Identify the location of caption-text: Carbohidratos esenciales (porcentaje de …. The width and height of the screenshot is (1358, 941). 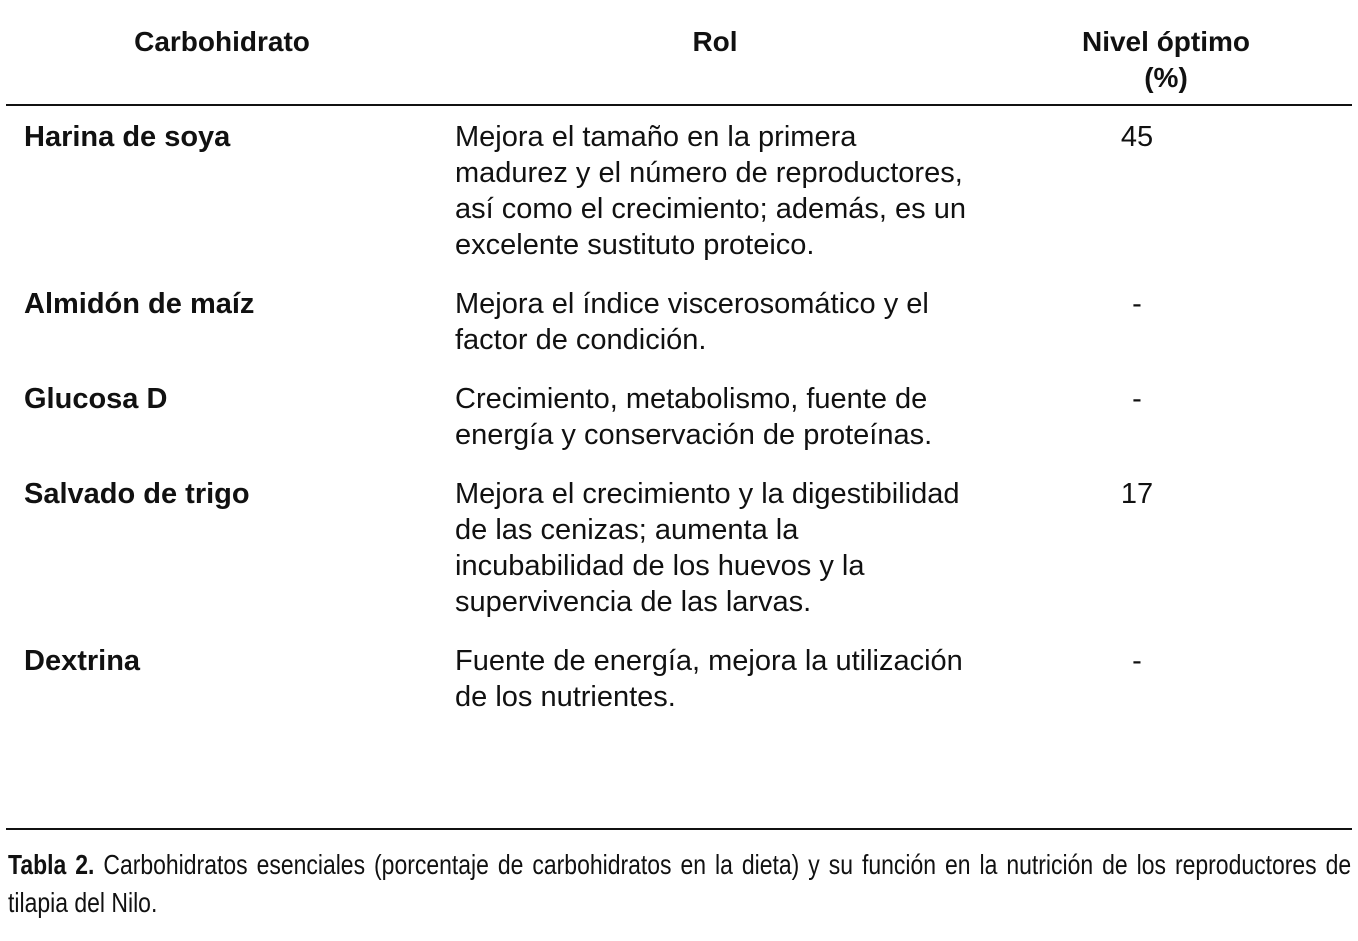
(680, 883).